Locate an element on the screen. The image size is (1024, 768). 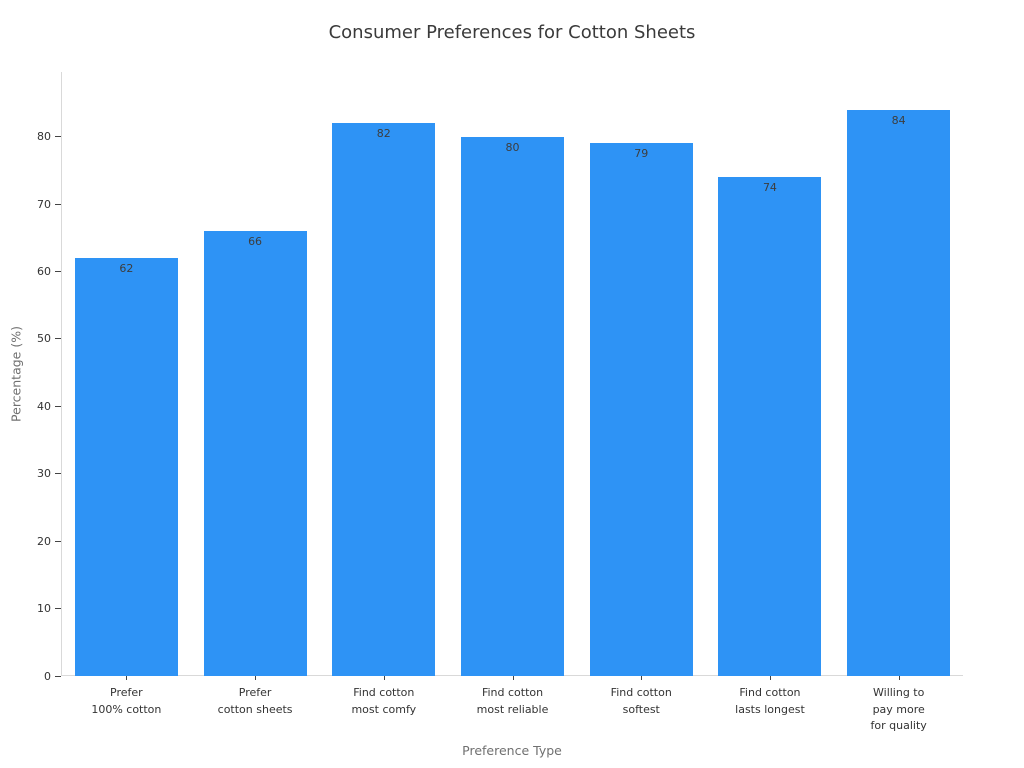
y-tick-label: 40 is located at coordinates (44, 406).